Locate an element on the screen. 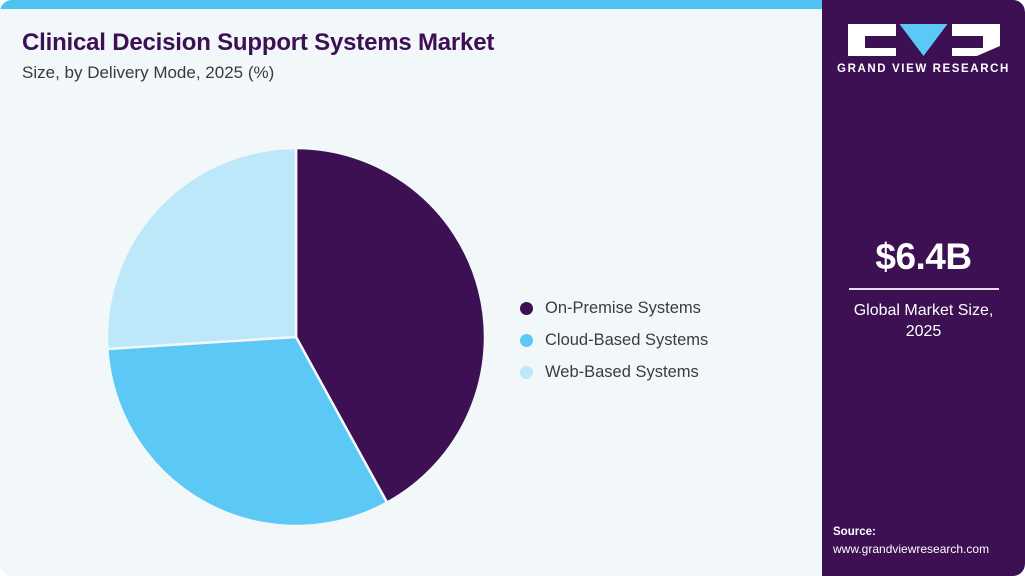  legend-item-on-premise-systems: On-Premise Systems is located at coordinates (614, 308).